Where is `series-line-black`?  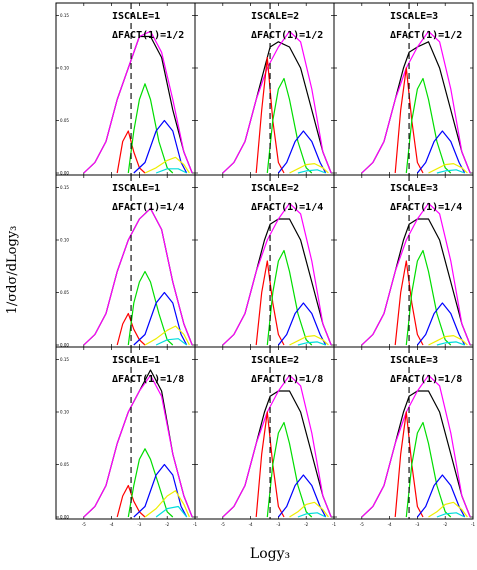
series-line-black is located at coordinates (138, 443).